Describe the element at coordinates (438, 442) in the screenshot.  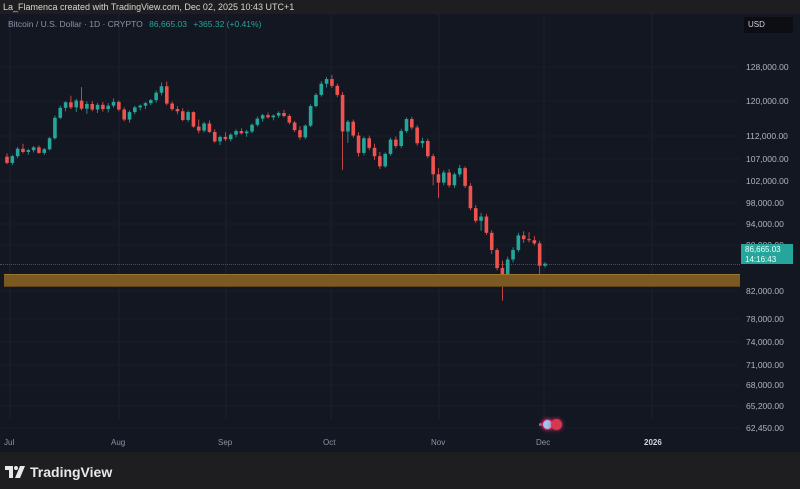
I see `time-axis-label: Nov` at that location.